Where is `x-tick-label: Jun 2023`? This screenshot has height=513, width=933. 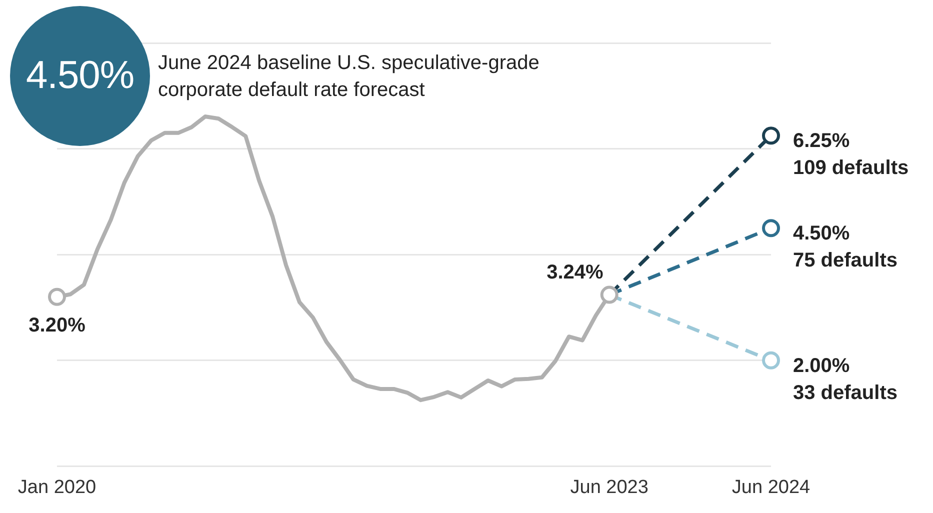
x-tick-label: Jun 2023 is located at coordinates (609, 487).